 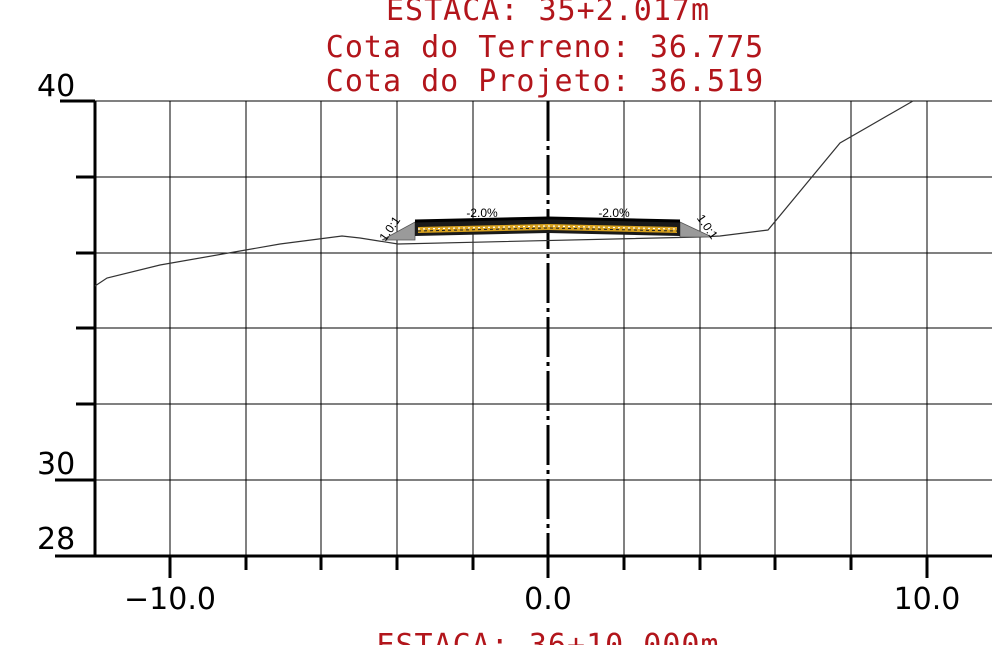 I want to click on cota-projeto-title: Cota do Projeto: 36.519, so click(x=545, y=81).